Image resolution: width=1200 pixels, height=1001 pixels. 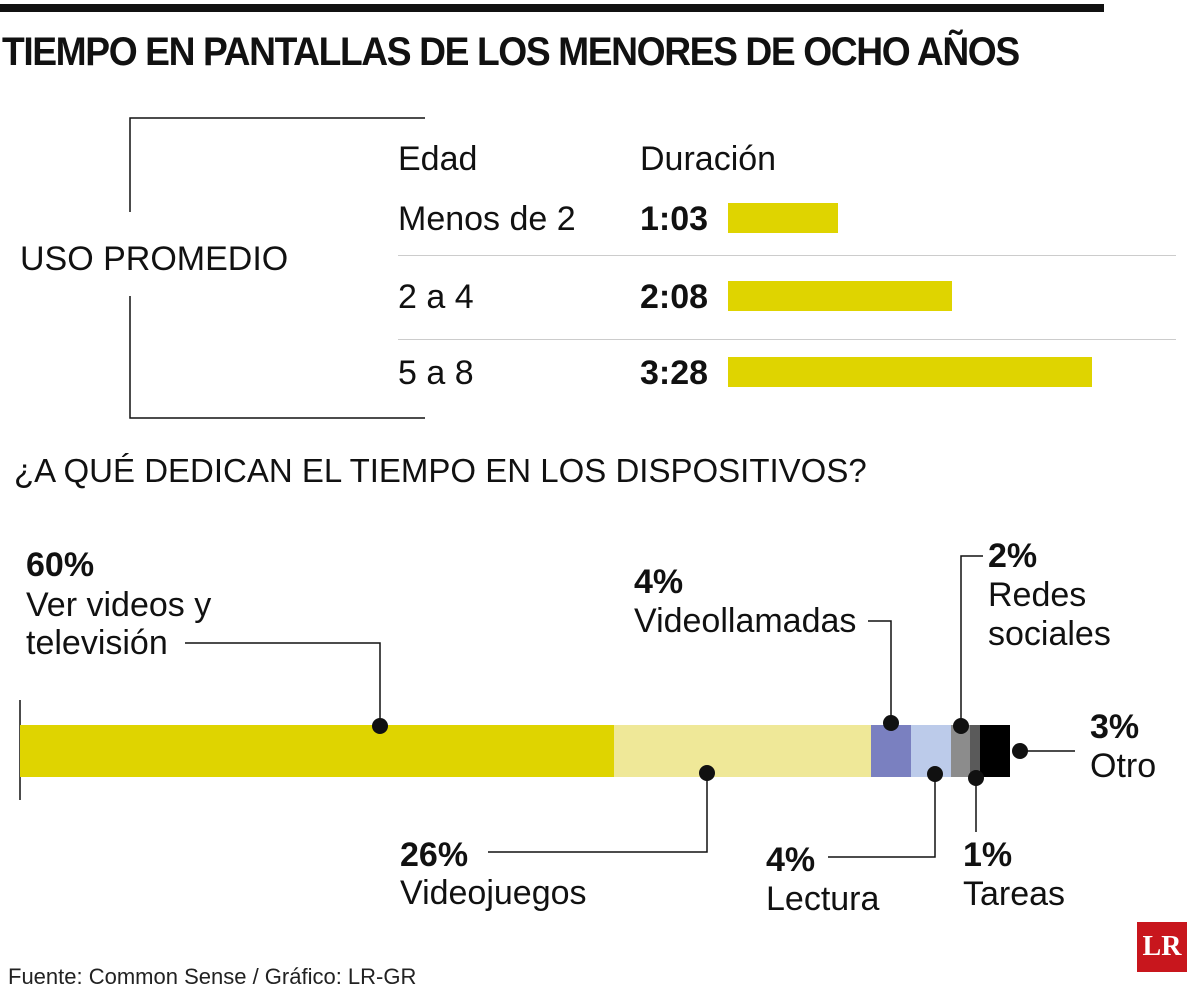 What do you see at coordinates (988, 855) in the screenshot?
I see `pct-label: 1%` at bounding box center [988, 855].